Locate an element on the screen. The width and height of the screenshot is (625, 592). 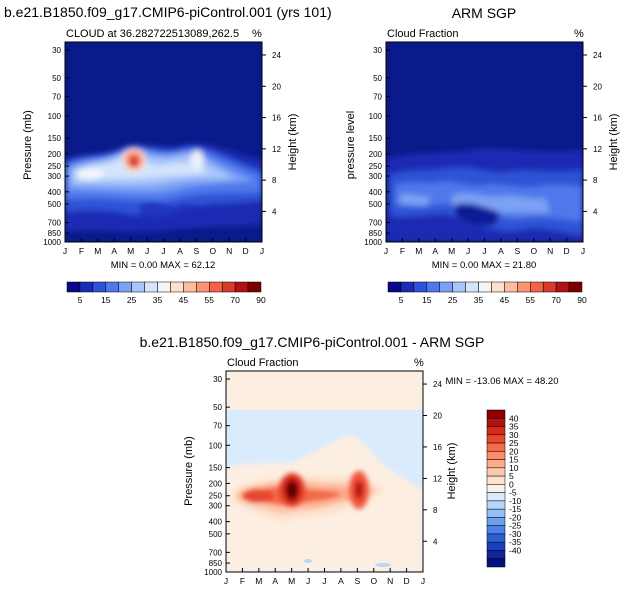
colorbar-label: 15 is located at coordinates (106, 300).